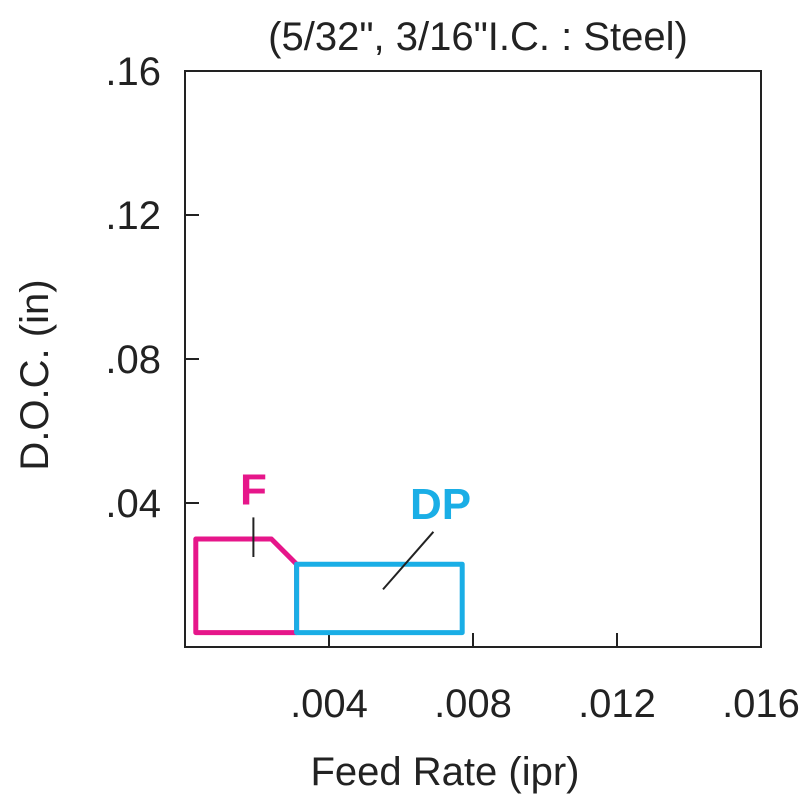  Describe the element at coordinates (35, 374) in the screenshot. I see `y-axis-label: D.O.C. (in)` at that location.